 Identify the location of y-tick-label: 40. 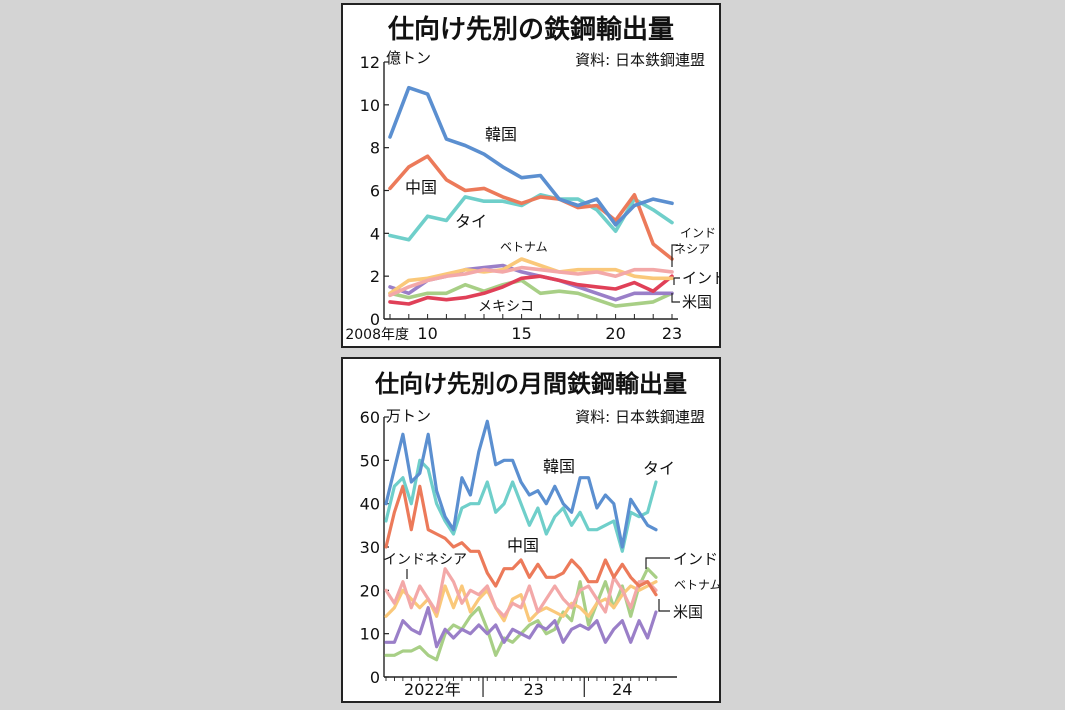
(370, 504).